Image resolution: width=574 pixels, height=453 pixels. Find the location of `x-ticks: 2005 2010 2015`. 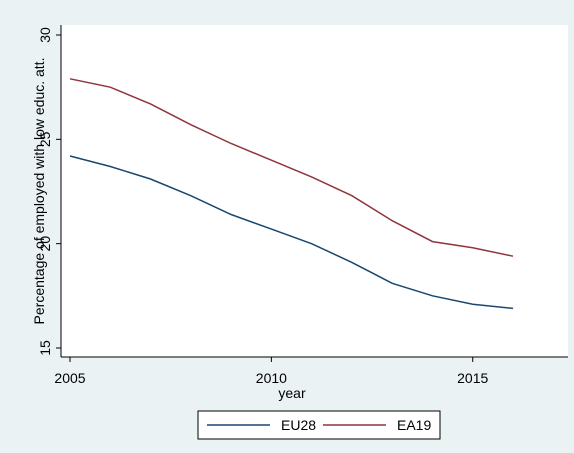

x-ticks: 2005 2010 2015 is located at coordinates (271, 371).